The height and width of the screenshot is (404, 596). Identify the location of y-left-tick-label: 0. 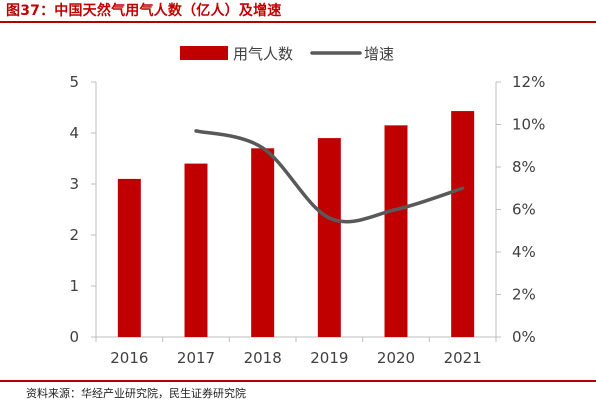
(74, 337).